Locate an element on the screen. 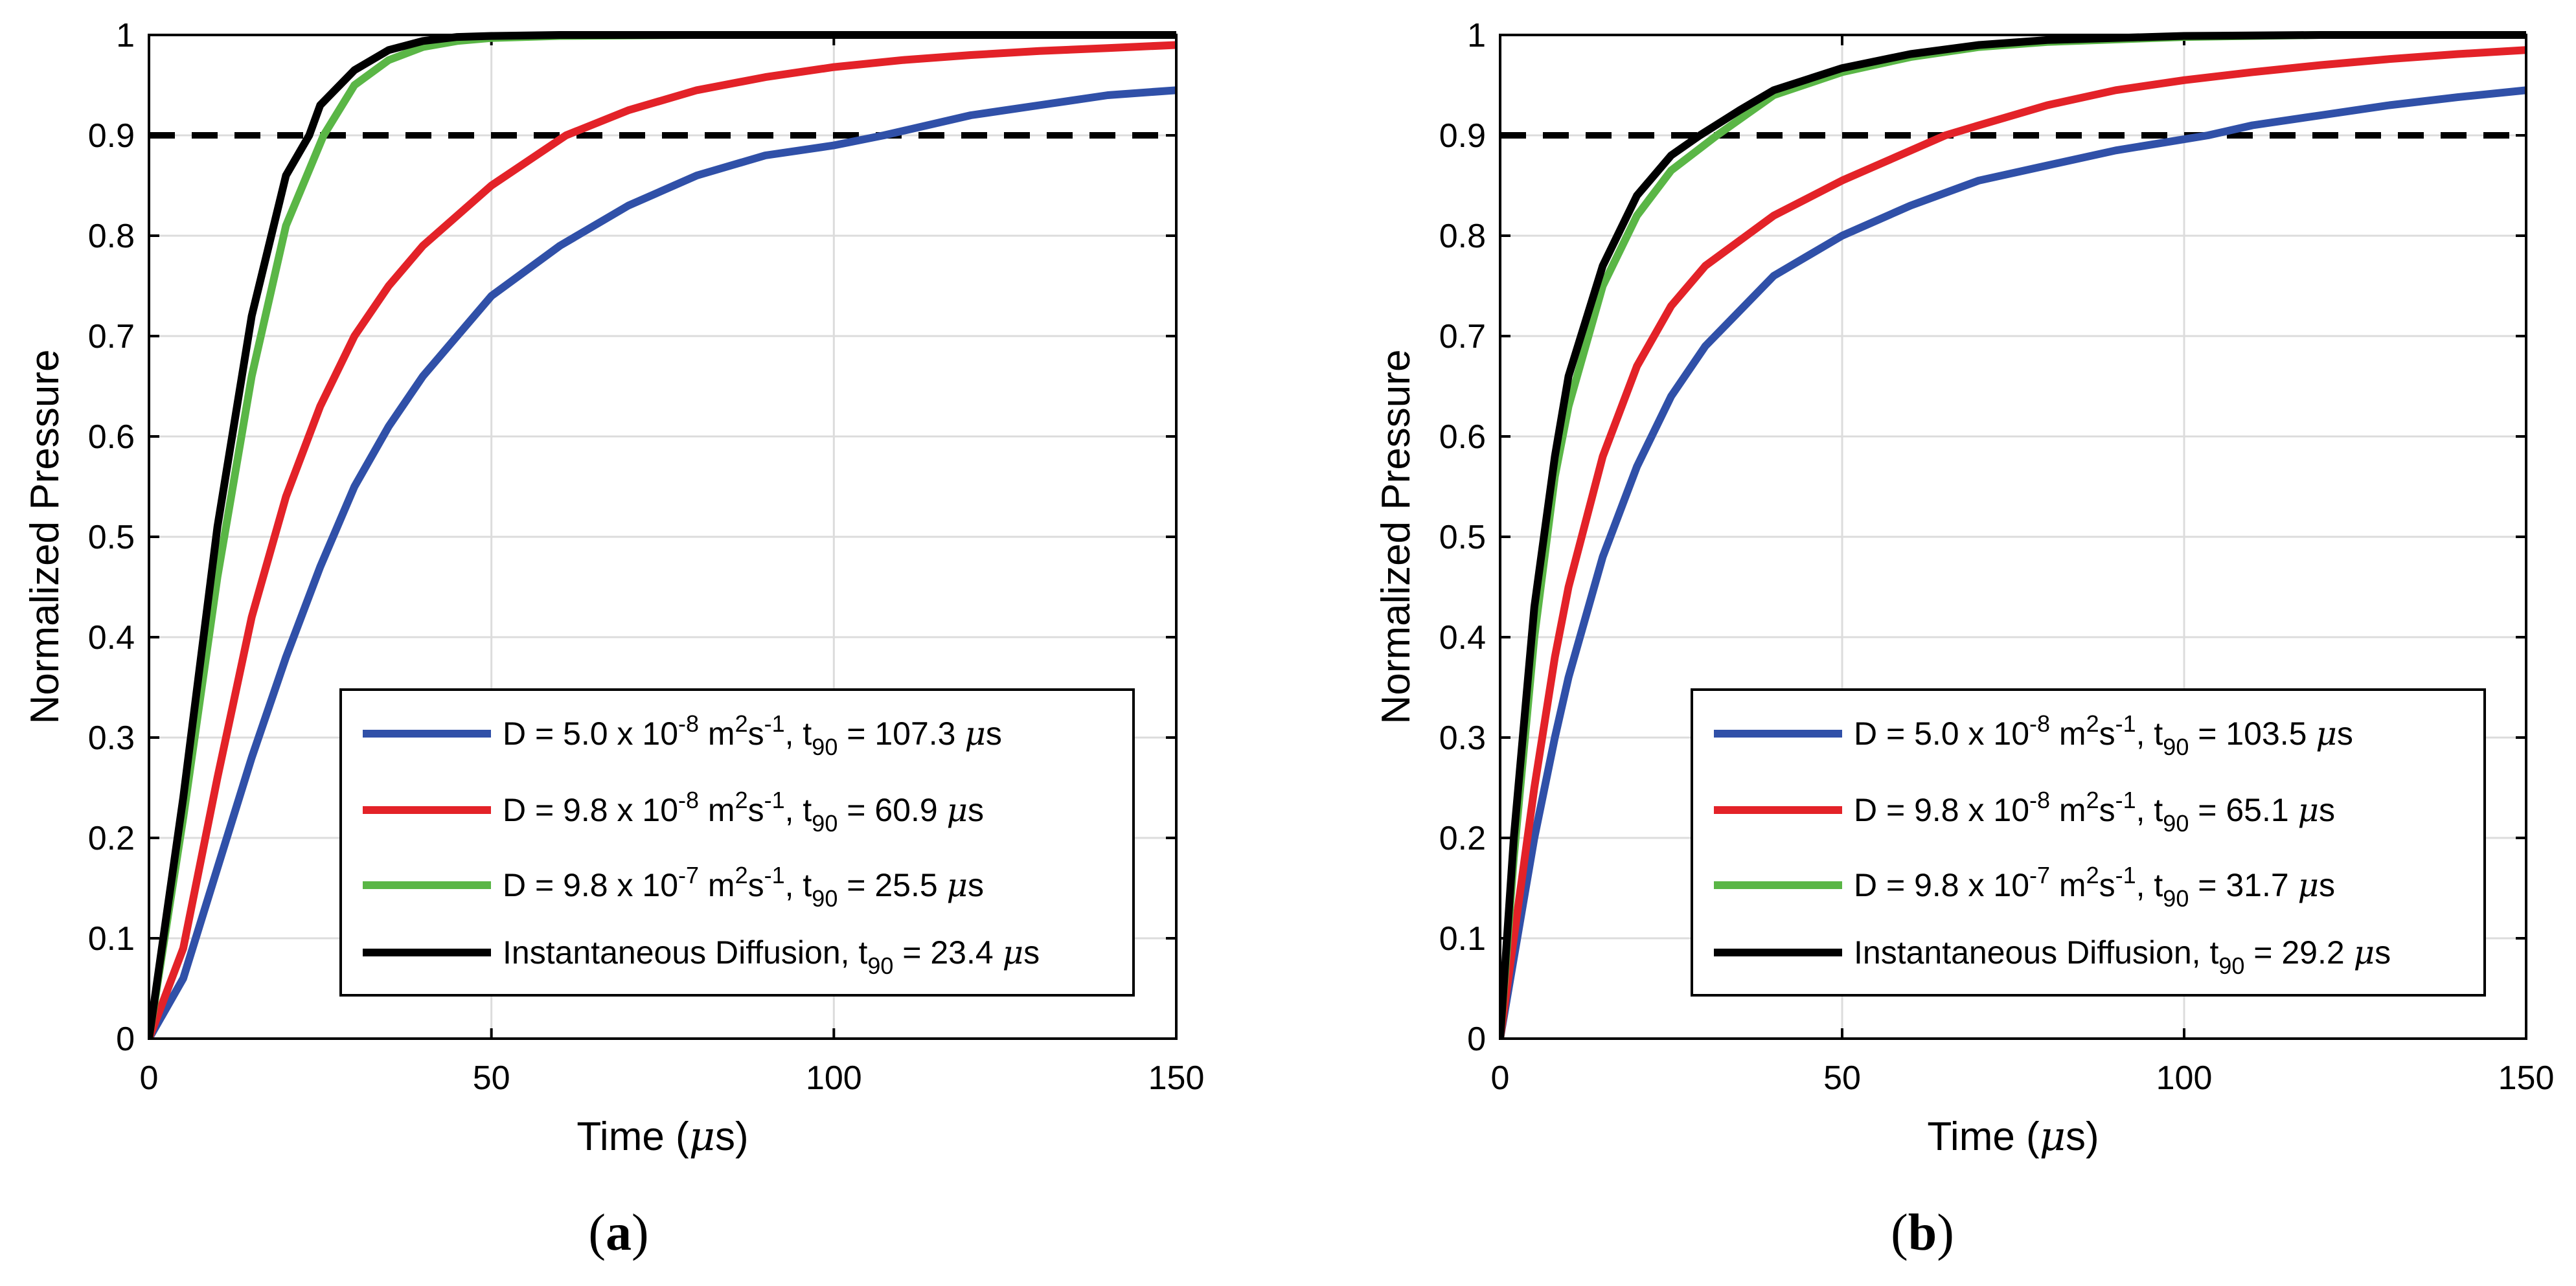 Image resolution: width=2576 pixels, height=1286 pixels. panel-paren-open: ( is located at coordinates (597, 1232).